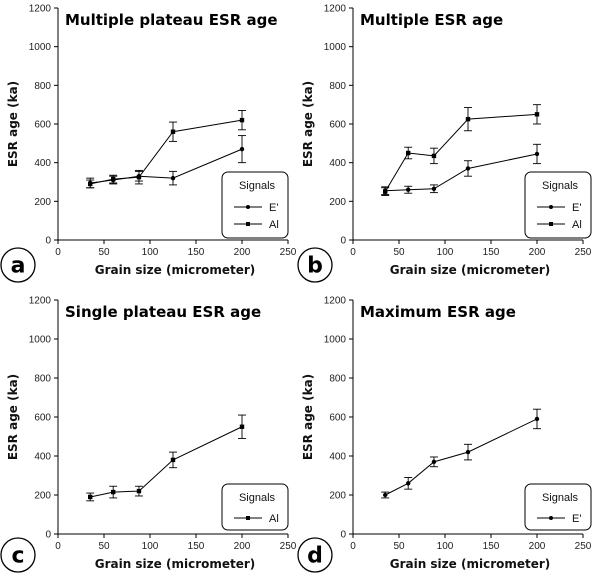 The image size is (607, 579). I want to click on series-line, so click(166, 152).